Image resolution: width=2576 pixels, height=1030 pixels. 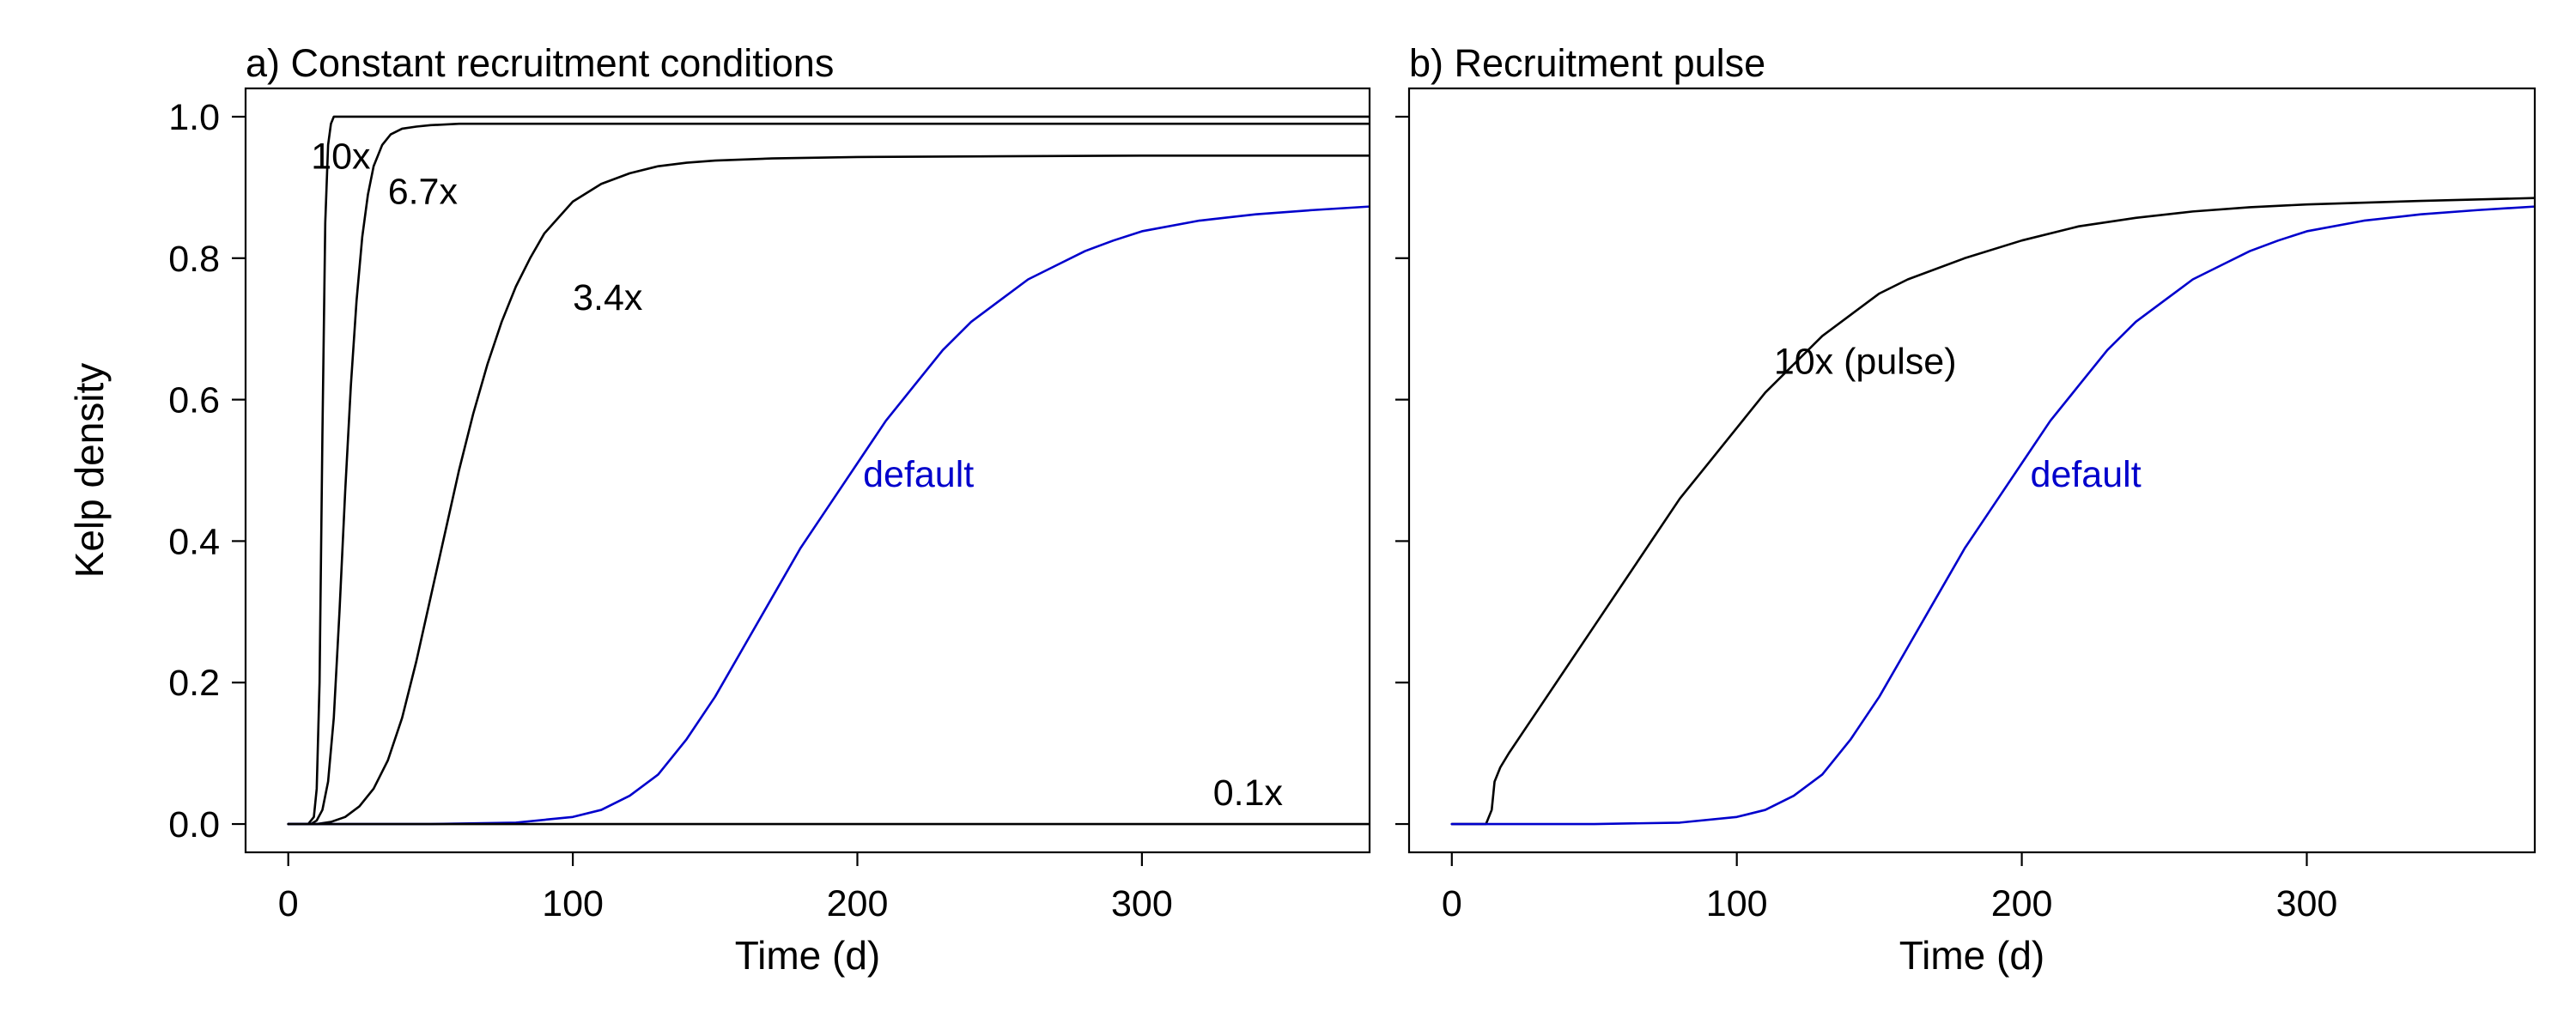 What do you see at coordinates (90, 471) in the screenshot?
I see `y-axis-label: Kelp density` at bounding box center [90, 471].